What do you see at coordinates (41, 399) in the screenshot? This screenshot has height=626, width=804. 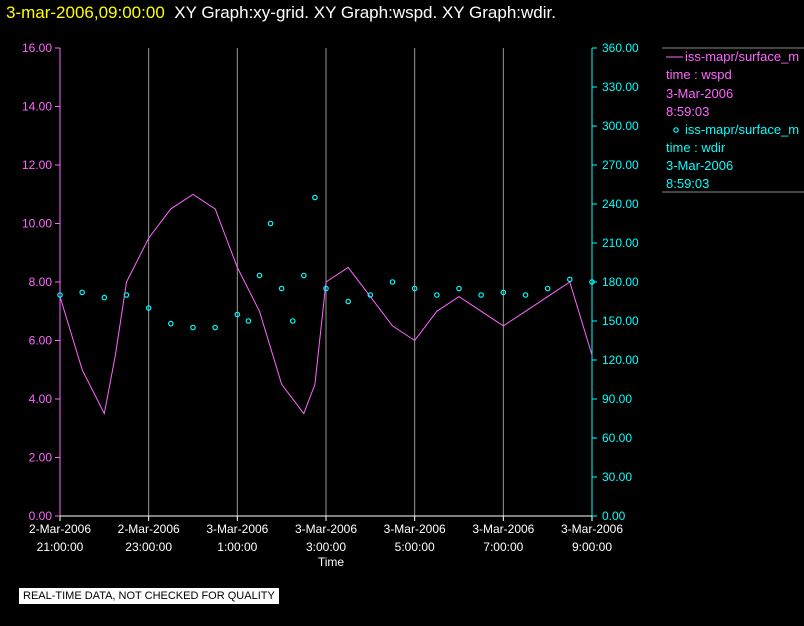 I see `y-left-tick-label: 4.00` at bounding box center [41, 399].